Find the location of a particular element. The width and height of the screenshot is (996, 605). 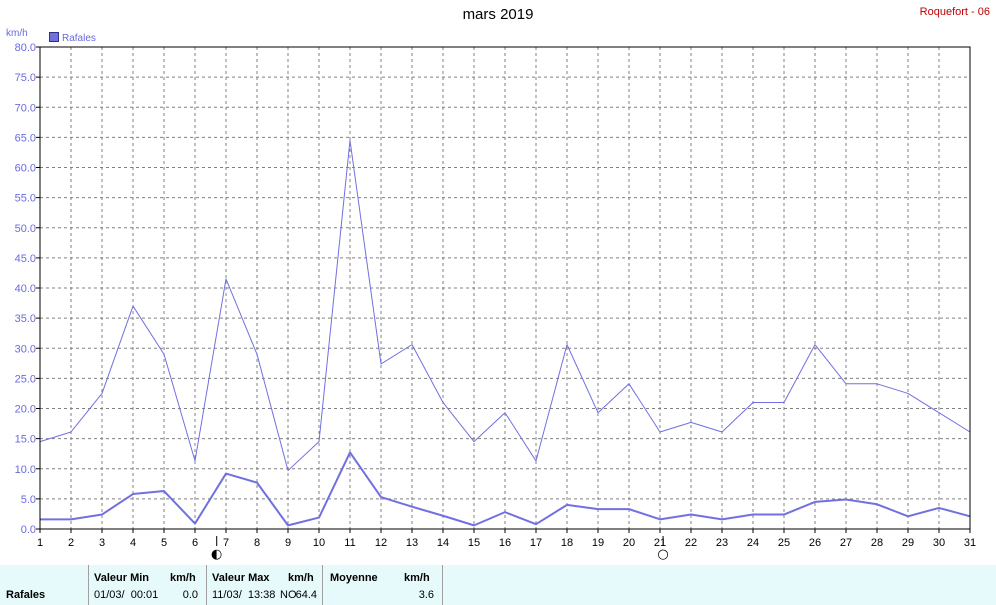

avg-value: 3.6 is located at coordinates (426, 595).